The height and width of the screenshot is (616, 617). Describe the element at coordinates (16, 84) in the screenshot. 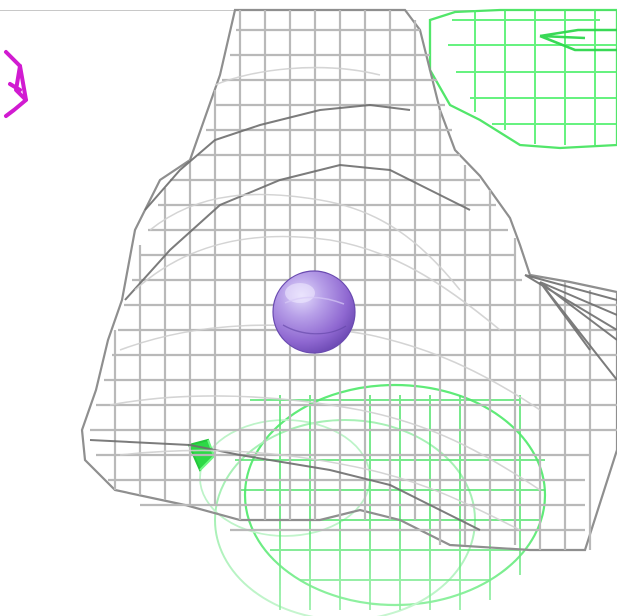

I see `magenta-fragment-icon` at that location.